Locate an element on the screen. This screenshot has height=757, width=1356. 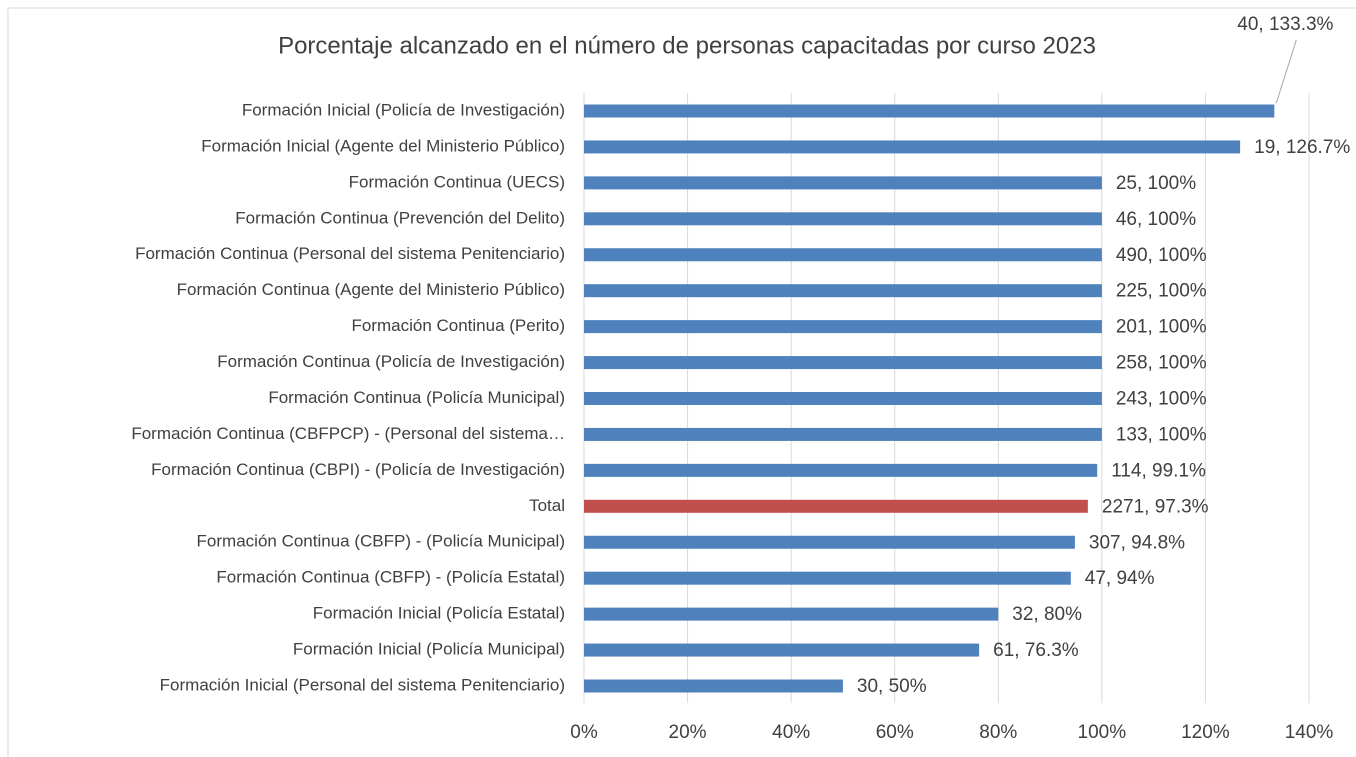
data-label: 201, 100% is located at coordinates (1161, 327).